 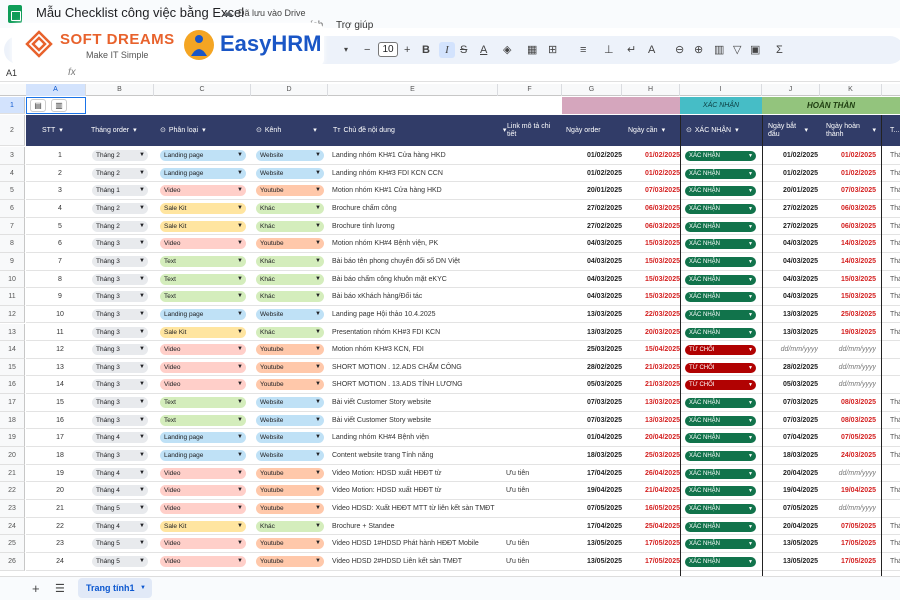 What do you see at coordinates (800, 226) in the screenshot?
I see `cell-start-date: 27/02/2025` at bounding box center [800, 226].